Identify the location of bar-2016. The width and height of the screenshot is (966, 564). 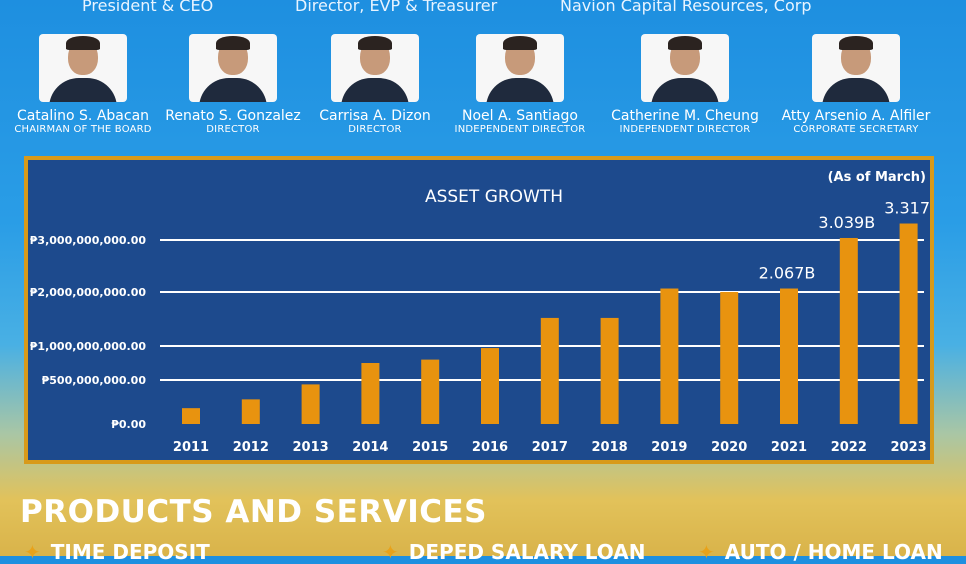
(490, 386).